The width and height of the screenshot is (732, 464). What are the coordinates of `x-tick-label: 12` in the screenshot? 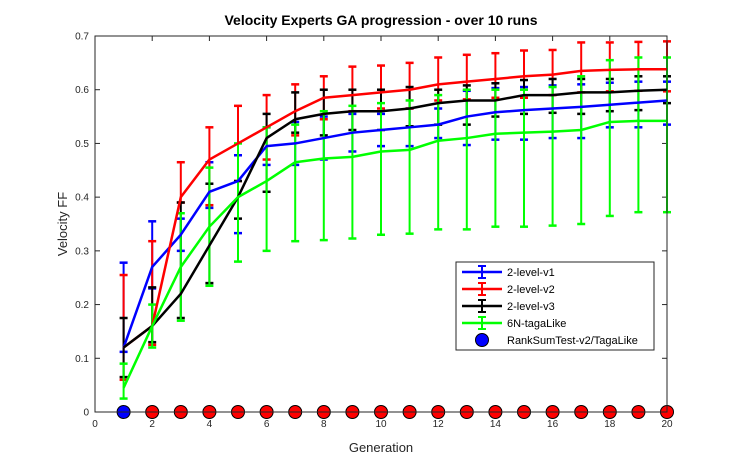 It's located at (439, 424).